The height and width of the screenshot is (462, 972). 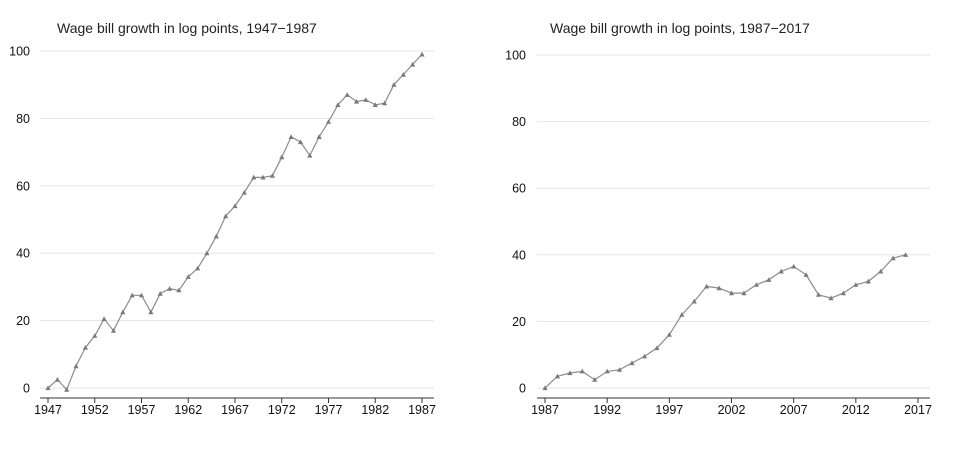 I want to click on x-tick-label: 1982, so click(x=375, y=410).